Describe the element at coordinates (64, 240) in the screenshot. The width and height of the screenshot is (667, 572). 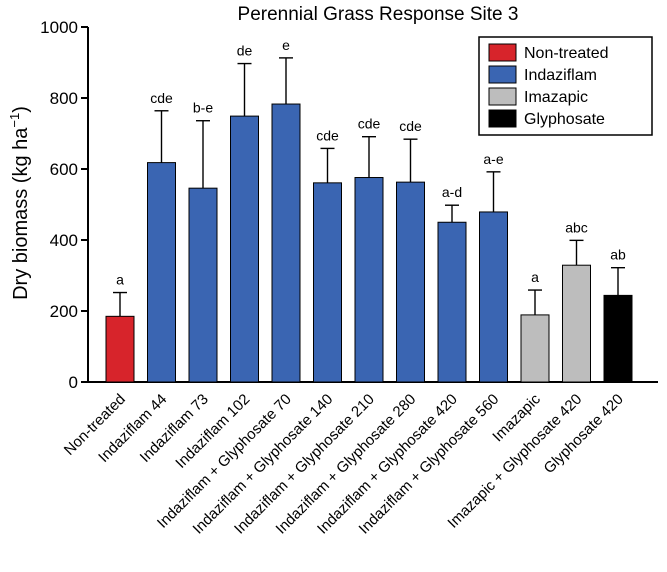
I see `y-tick-label: 400` at that location.